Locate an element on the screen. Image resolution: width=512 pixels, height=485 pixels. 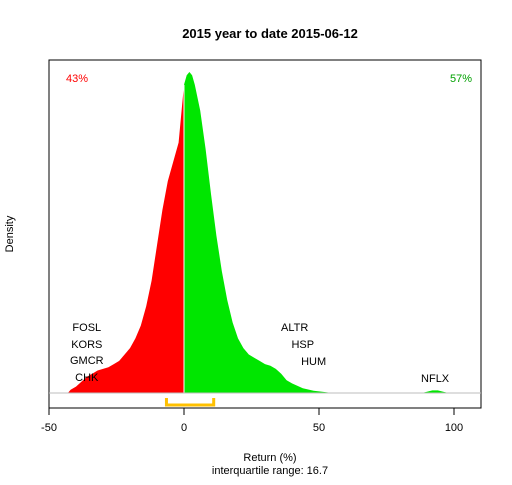
interquartile-bracket is located at coordinates (190, 402).